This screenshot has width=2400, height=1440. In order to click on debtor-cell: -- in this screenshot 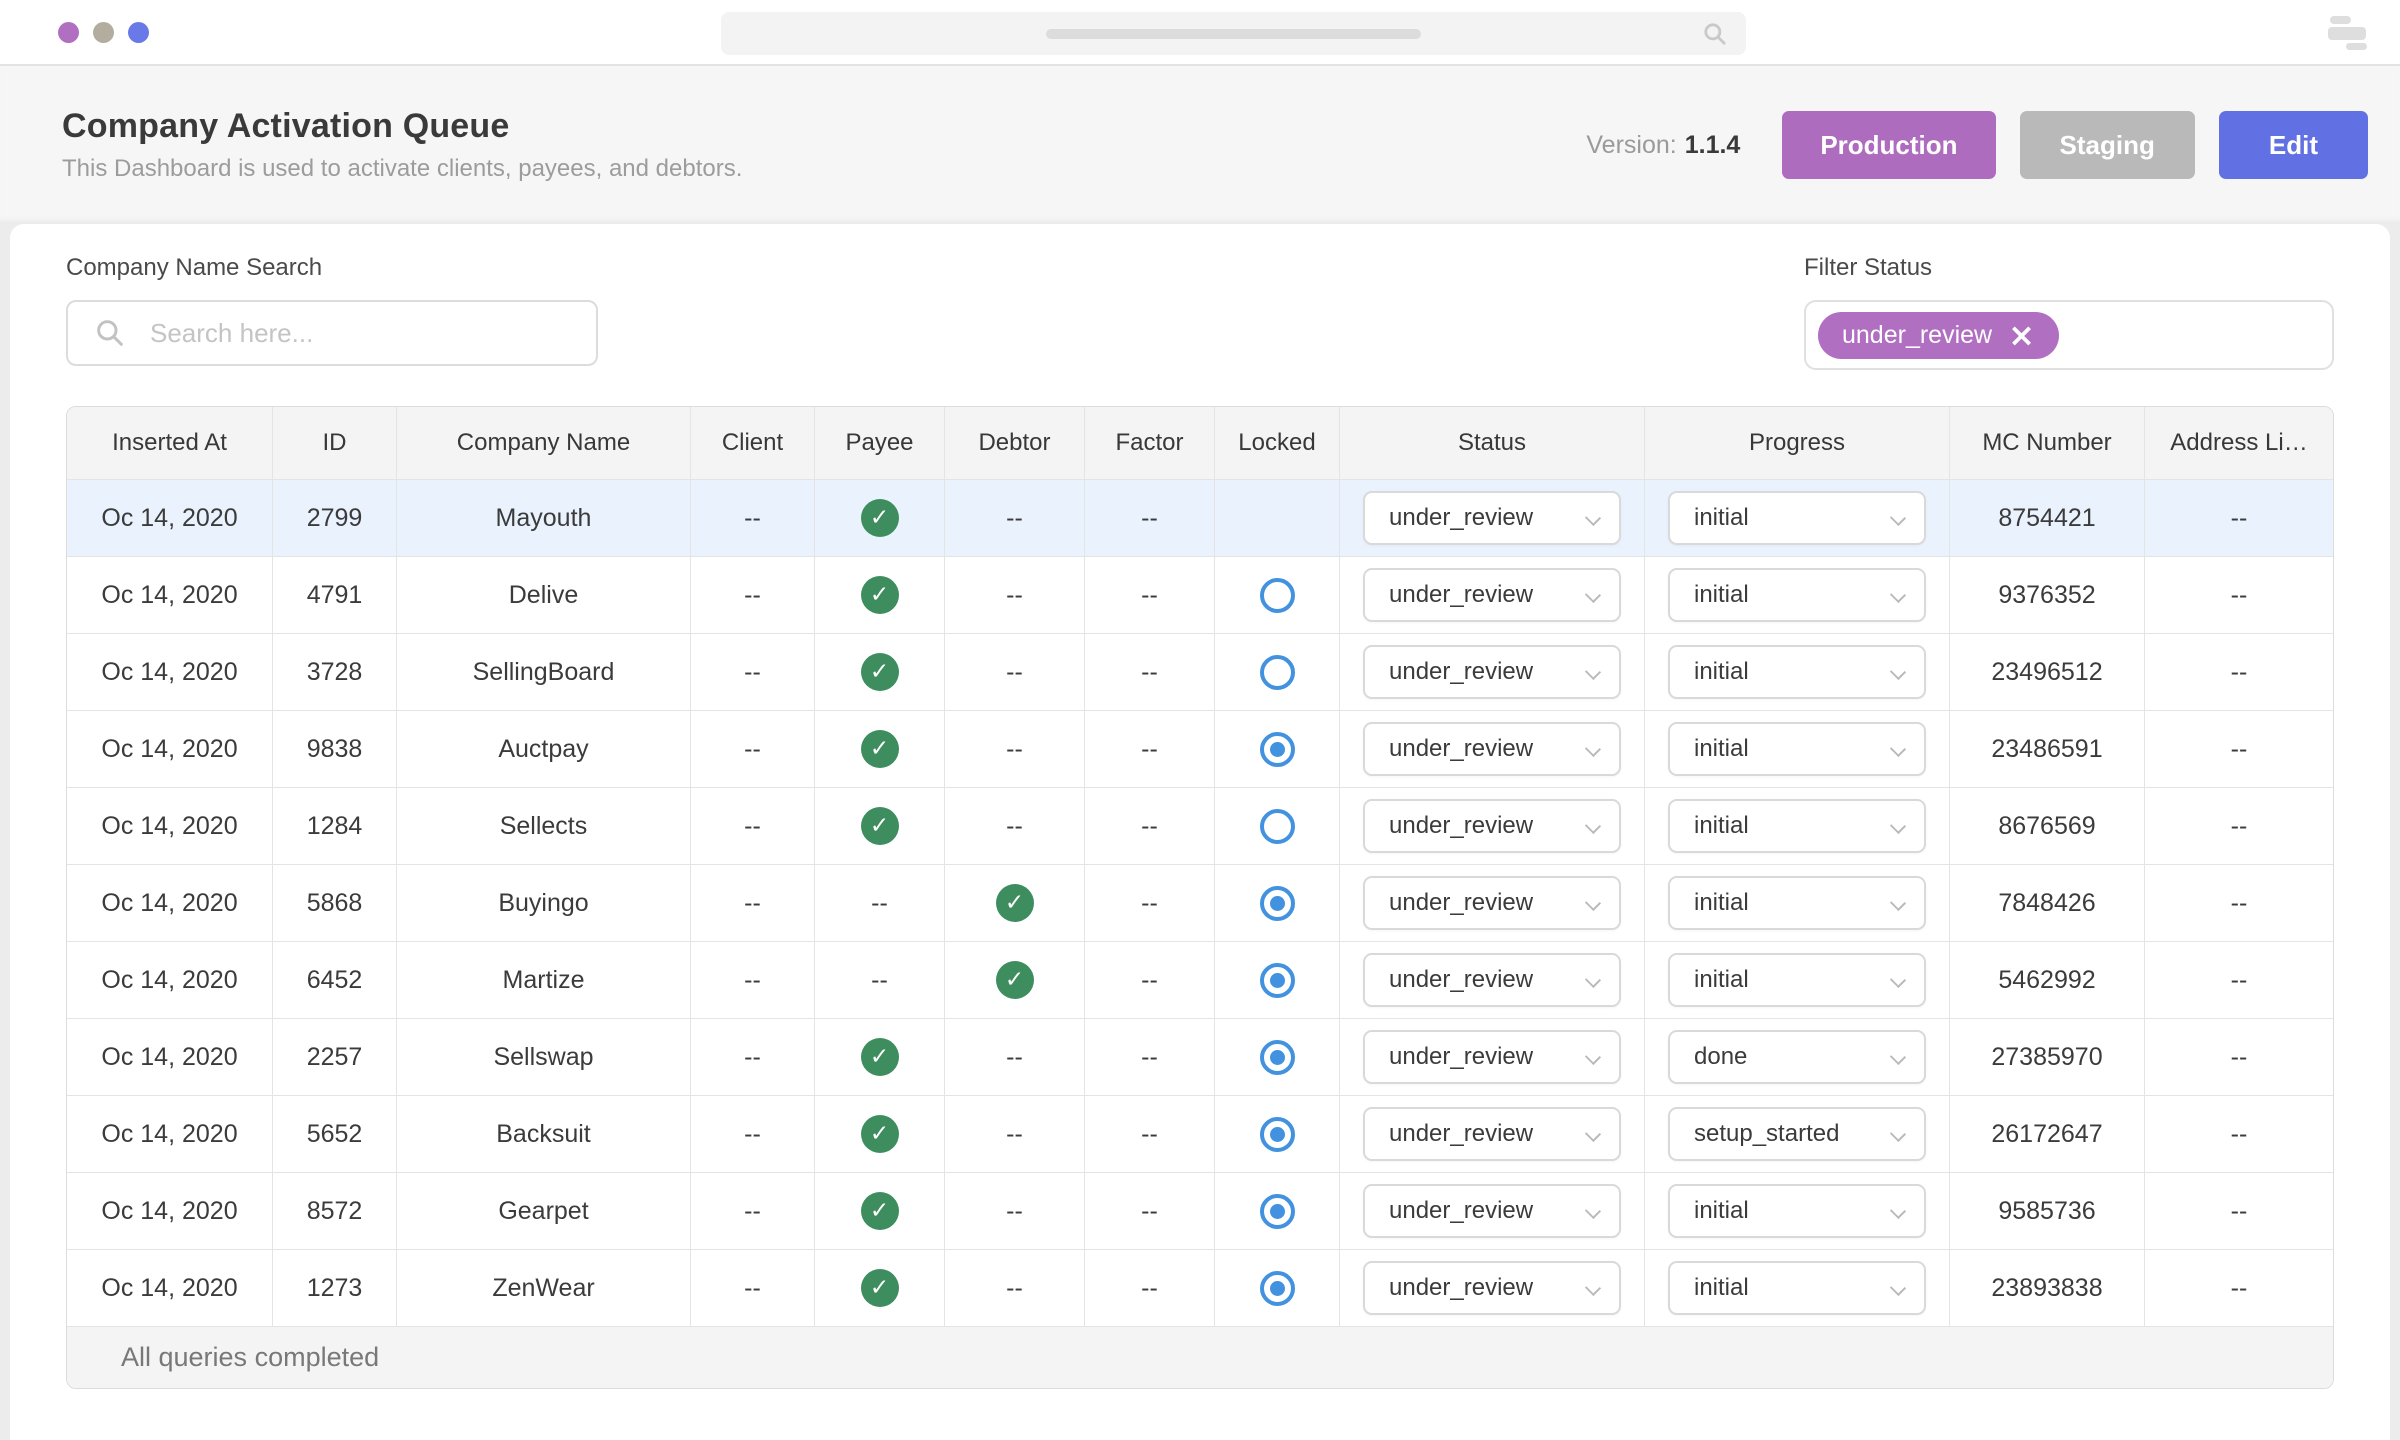, I will do `click(1015, 517)`.